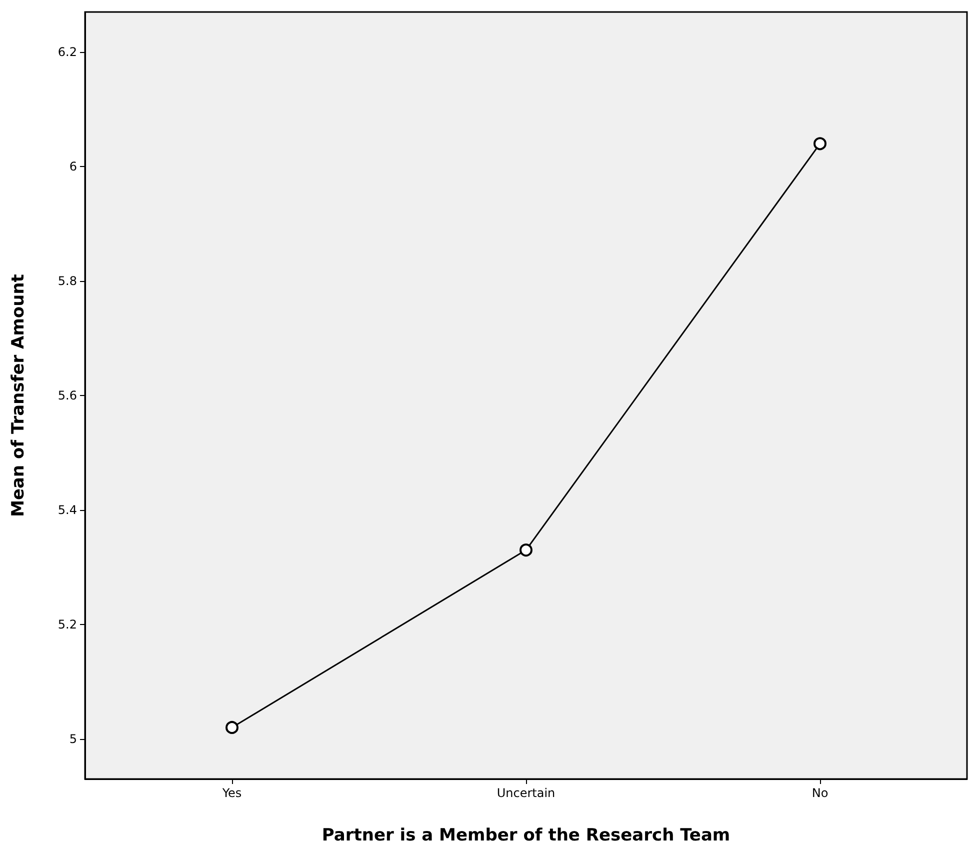 The width and height of the screenshot is (969, 855). I want to click on y-tick-label: 5.6, so click(67, 395).